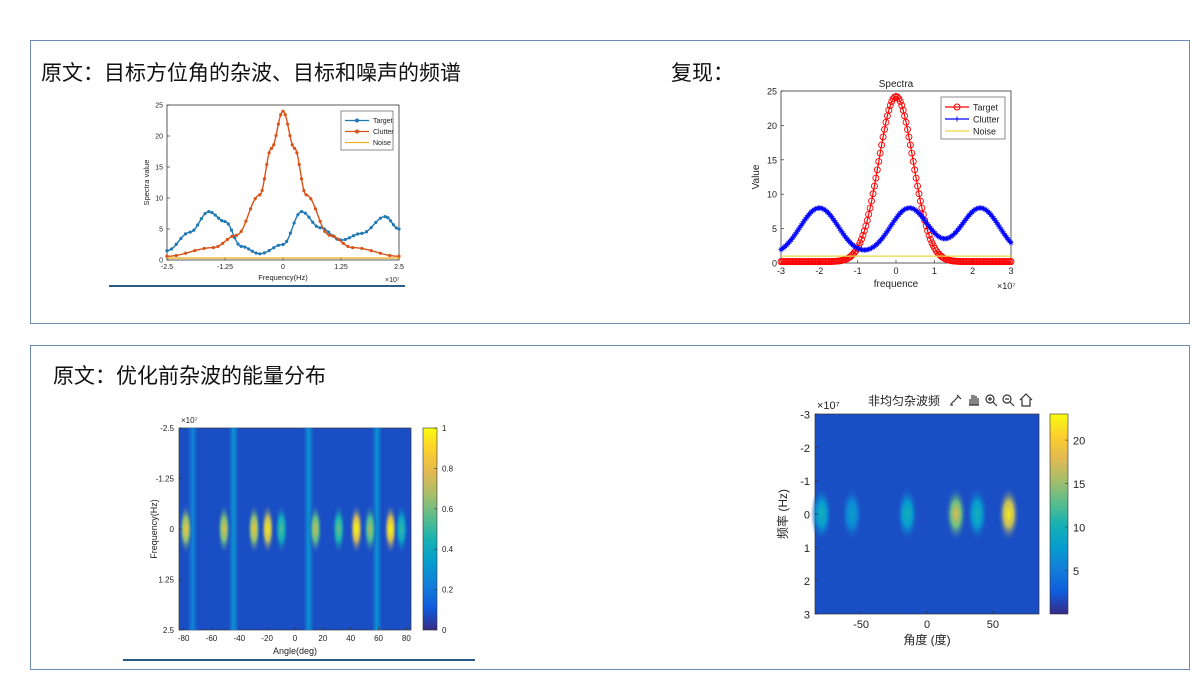 The image size is (1203, 680). Describe the element at coordinates (896, 284) in the screenshot. I see `x-axis-label: frequence` at that location.